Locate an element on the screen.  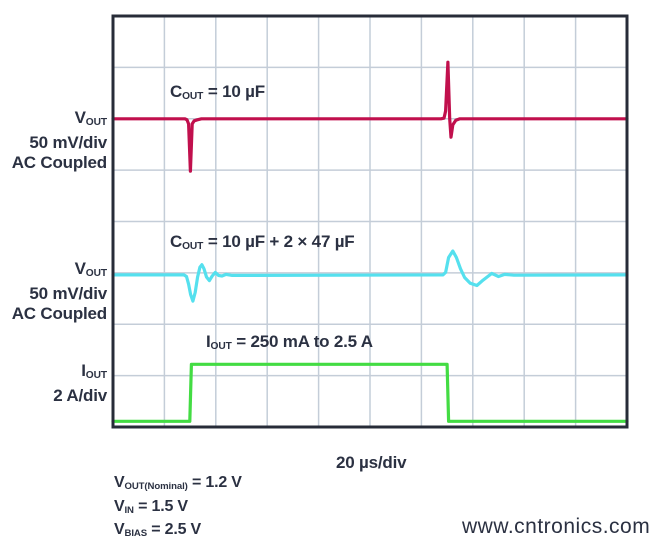
channel-label-vout-1: VOUT 50 mV/div AC Coupled is located at coordinates (59, 140).